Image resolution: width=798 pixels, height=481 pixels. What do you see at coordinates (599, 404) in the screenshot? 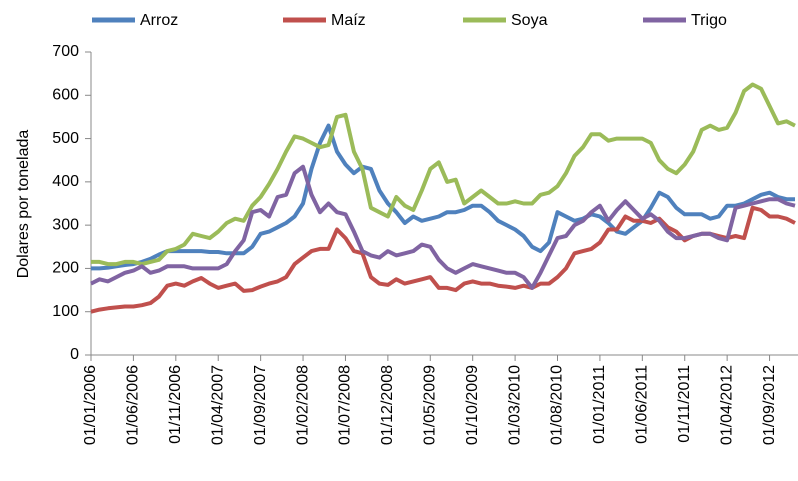
I see `x-tick-label: 01/01/2011` at bounding box center [599, 404].